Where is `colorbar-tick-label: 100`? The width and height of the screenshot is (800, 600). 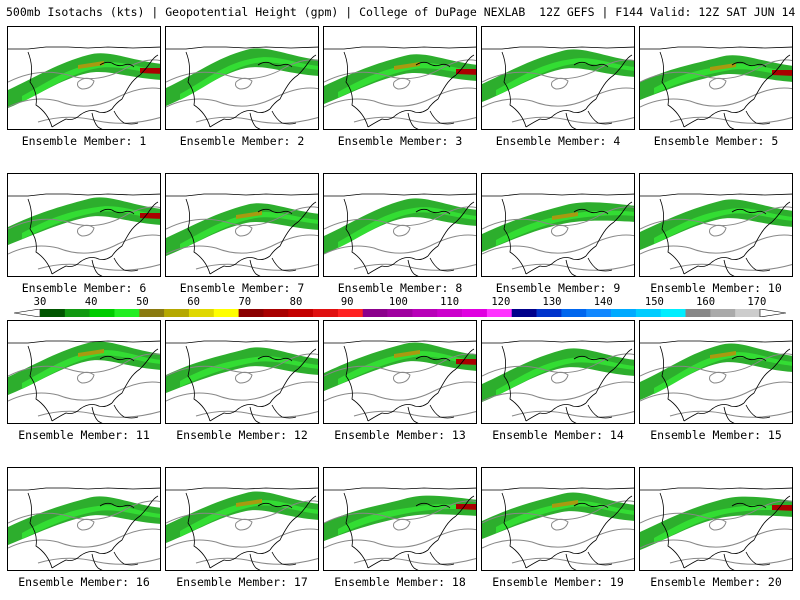 colorbar-tick-label: 100 is located at coordinates (398, 302).